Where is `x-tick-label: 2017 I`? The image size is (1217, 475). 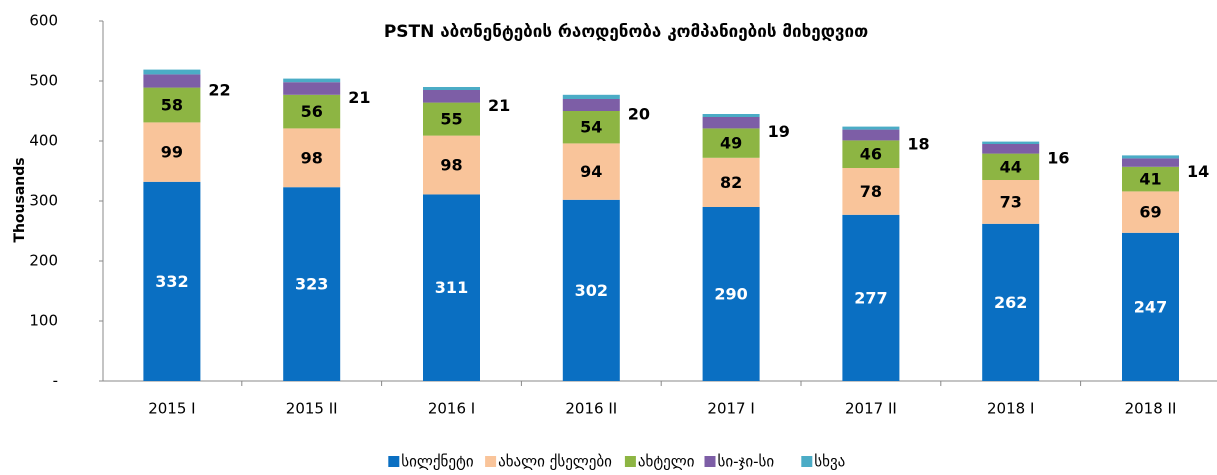
x-tick-label: 2017 I is located at coordinates (730, 409).